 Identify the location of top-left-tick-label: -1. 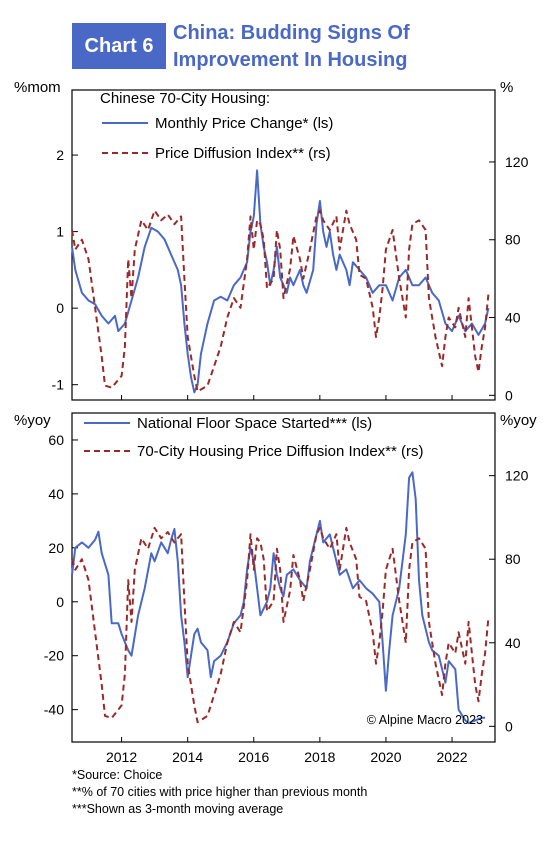
(58, 385).